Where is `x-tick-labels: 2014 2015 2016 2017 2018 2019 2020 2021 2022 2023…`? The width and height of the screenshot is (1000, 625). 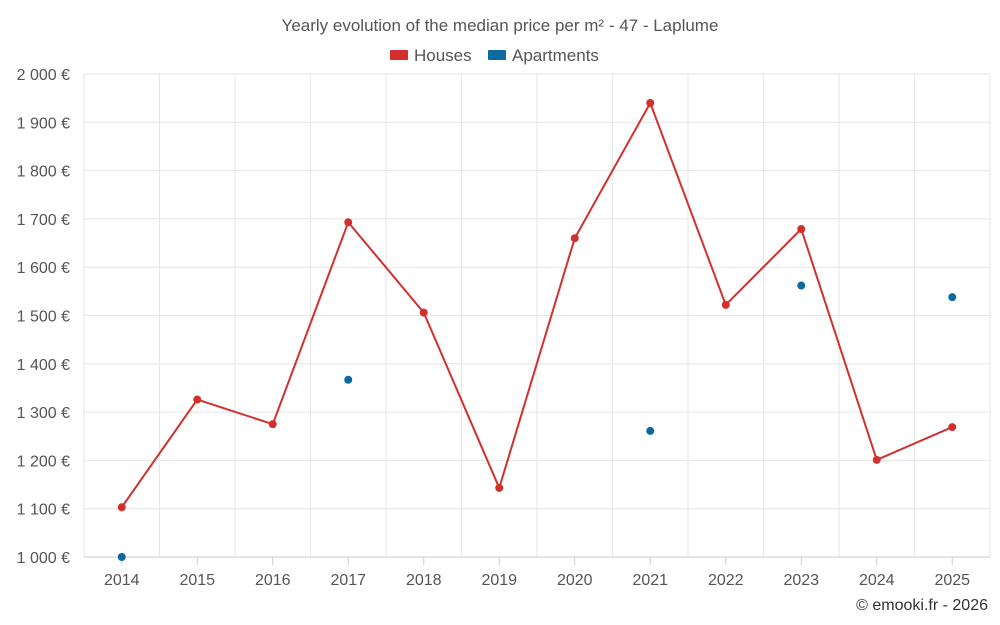 x-tick-labels: 2014 2015 2016 2017 2018 2019 2020 2021 2022 2023… is located at coordinates (537, 573).